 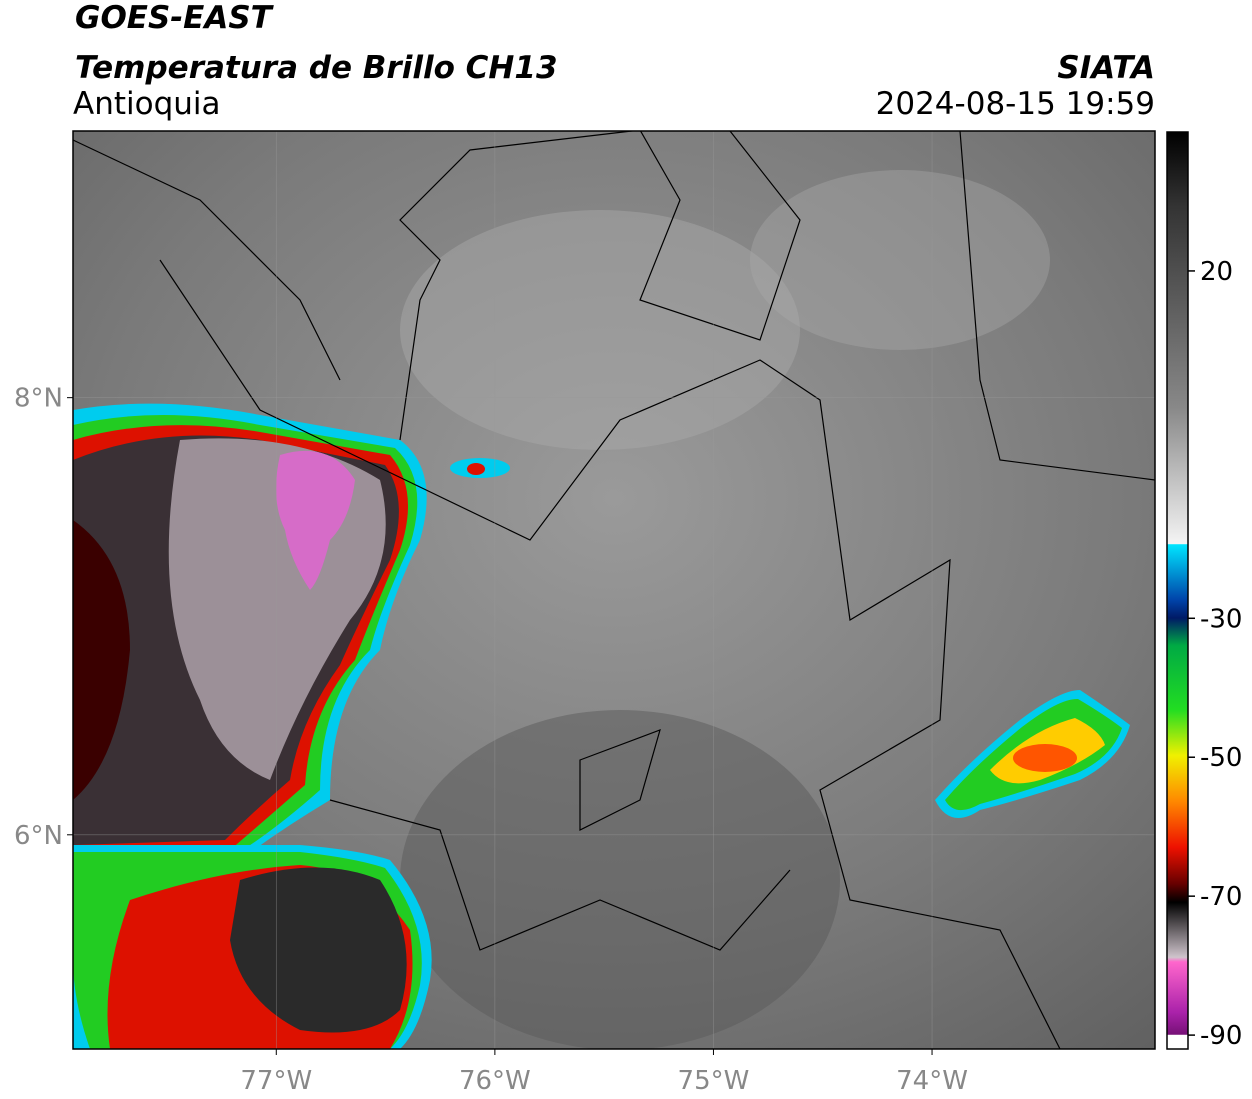 What do you see at coordinates (38, 399) in the screenshot?
I see `y-tick-label: 8°N` at bounding box center [38, 399].